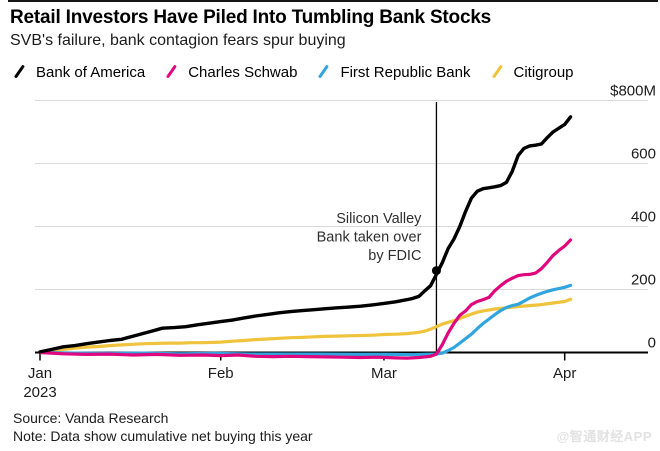 The height and width of the screenshot is (451, 660). What do you see at coordinates (604, 436) in the screenshot?
I see `watermark-text: @智通财经APP` at bounding box center [604, 436].